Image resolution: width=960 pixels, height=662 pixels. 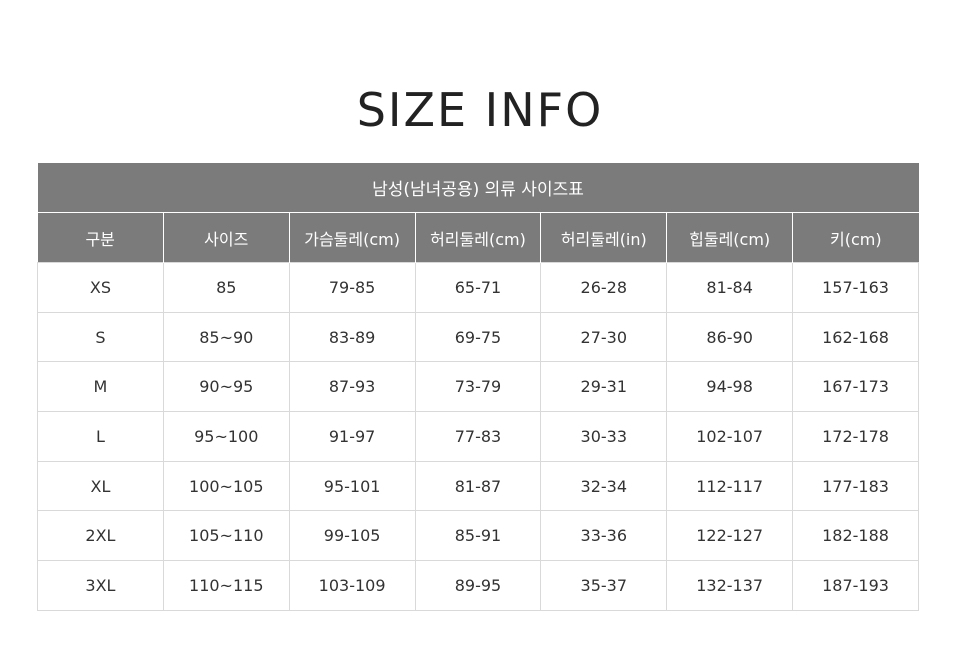 I want to click on table-row: M 90~95 87-93 73-79 29-31 94-98 167-173, so click(x=478, y=387).